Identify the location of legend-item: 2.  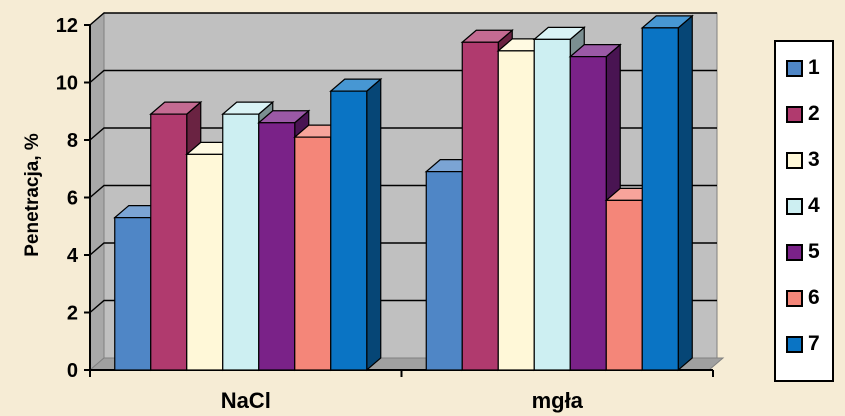
(803, 114).